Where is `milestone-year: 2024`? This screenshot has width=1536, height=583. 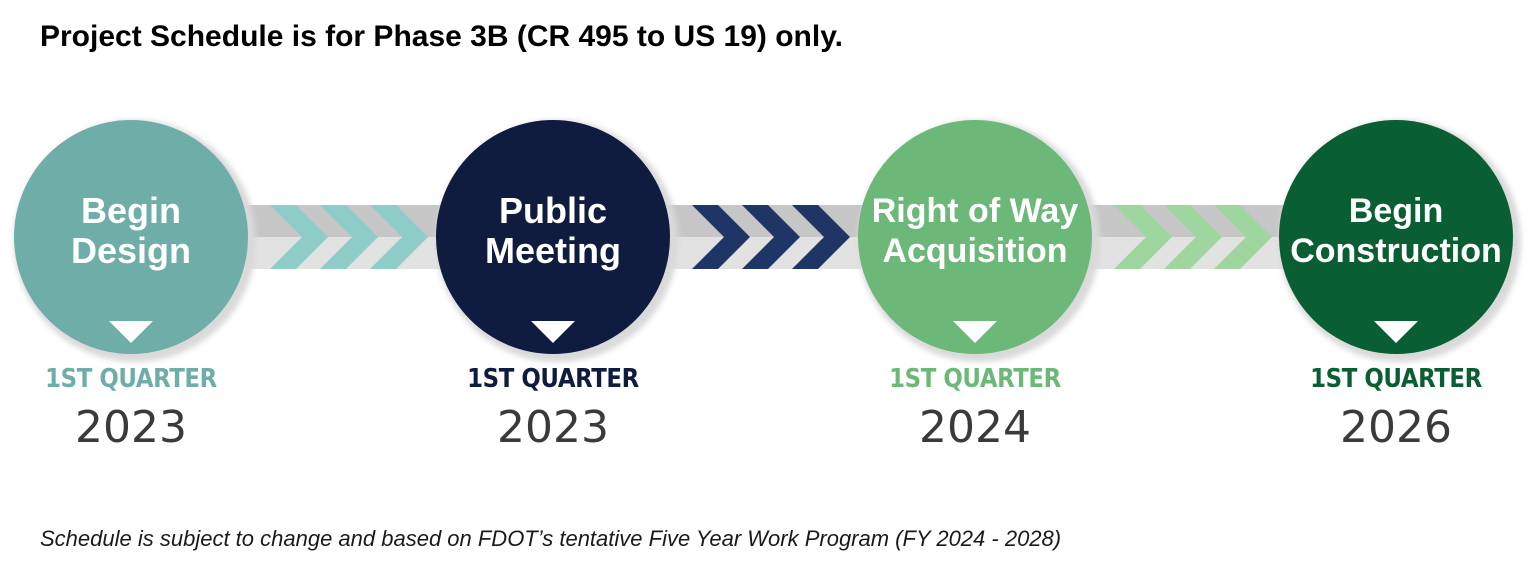
milestone-year: 2024 is located at coordinates (975, 427).